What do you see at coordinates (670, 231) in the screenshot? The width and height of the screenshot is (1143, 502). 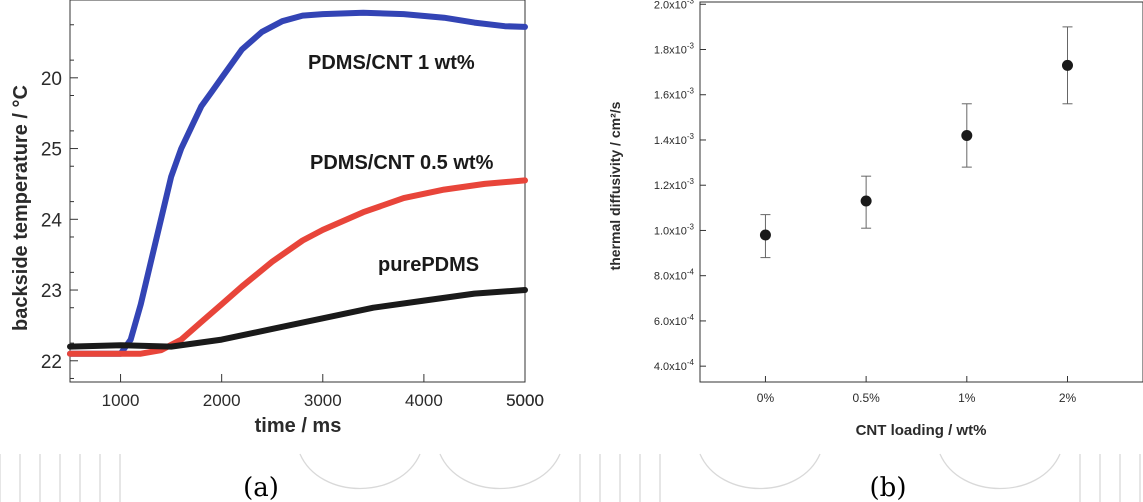 I see `tick-mantissa: 1.0x10` at bounding box center [670, 231].